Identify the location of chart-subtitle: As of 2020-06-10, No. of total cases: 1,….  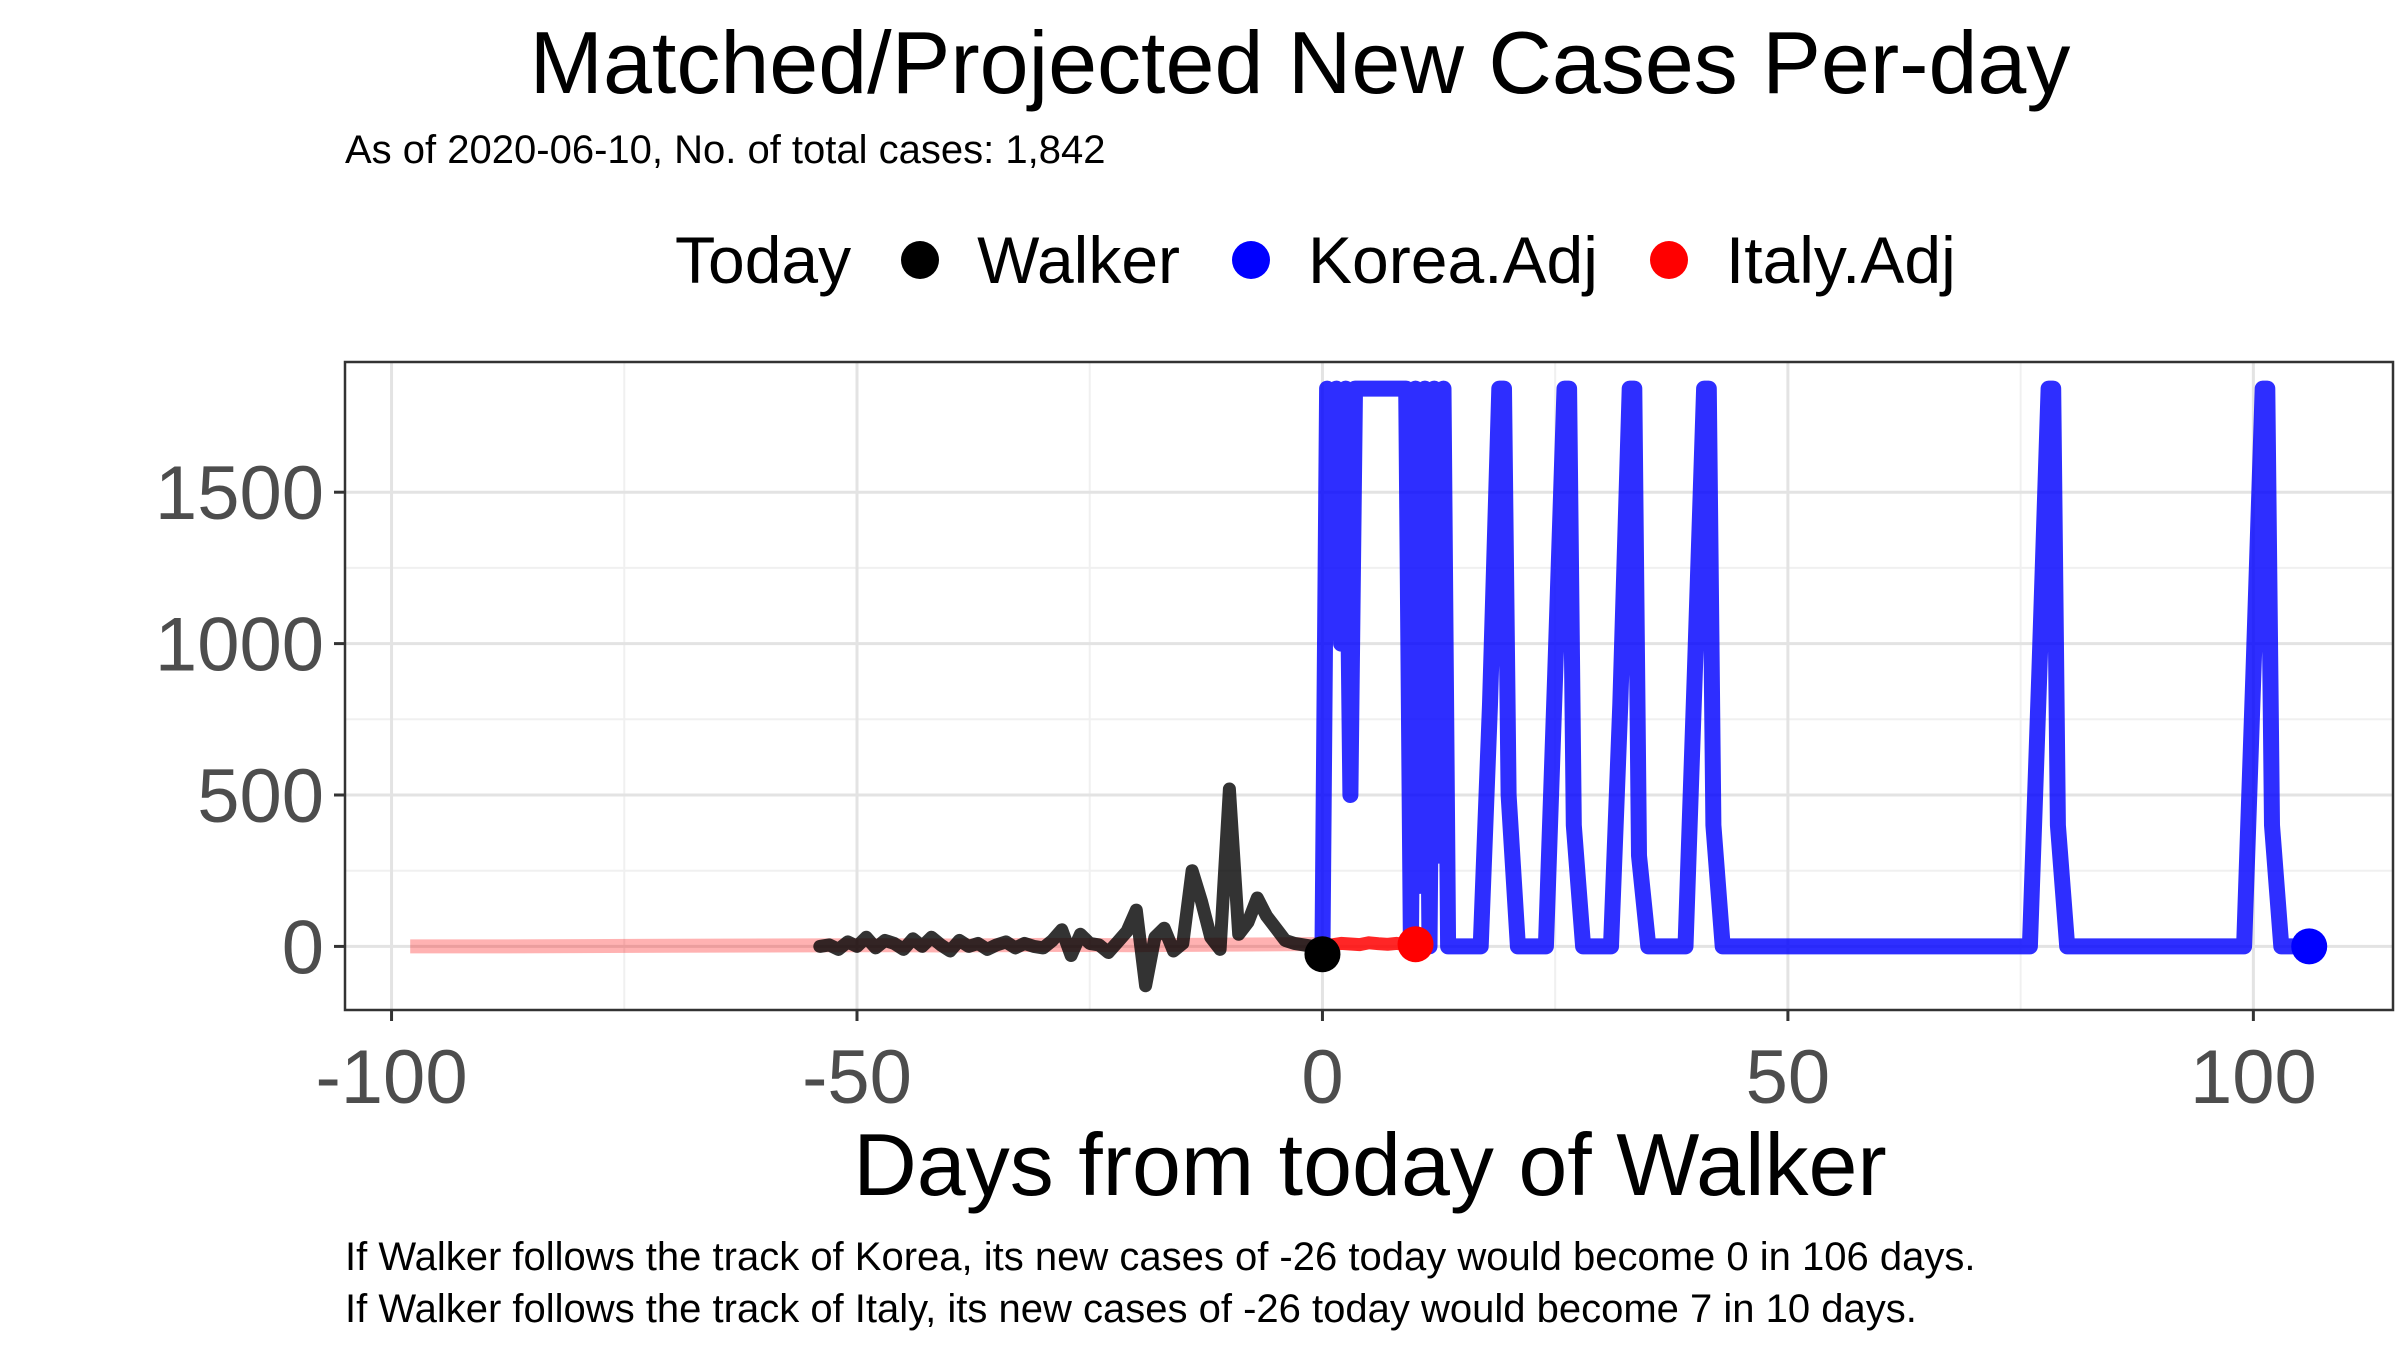
(725, 150).